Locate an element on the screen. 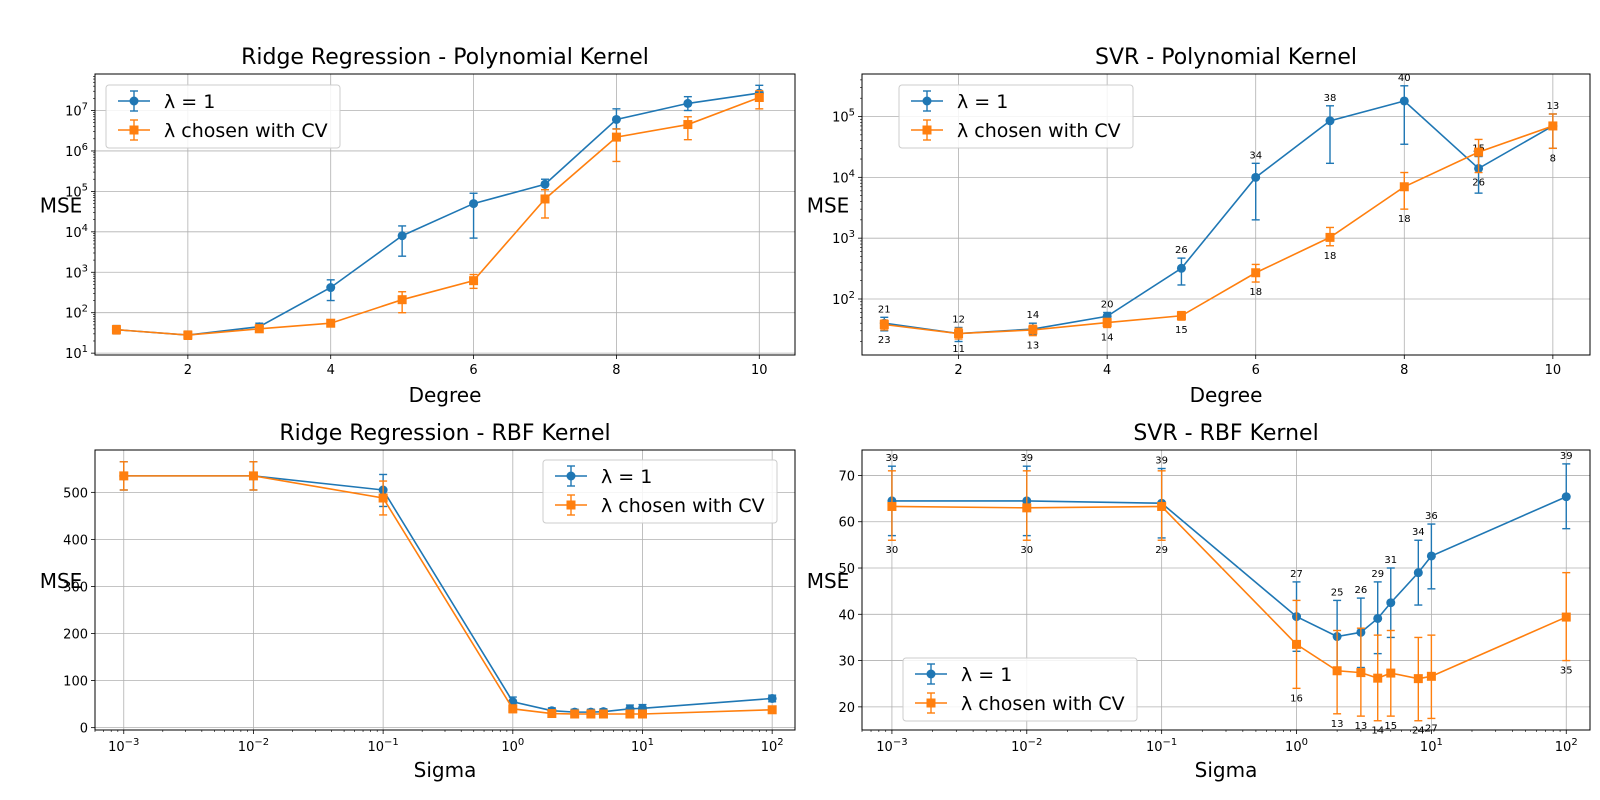 This screenshot has width=1600, height=800. y-tick-label: 20 is located at coordinates (846, 708).